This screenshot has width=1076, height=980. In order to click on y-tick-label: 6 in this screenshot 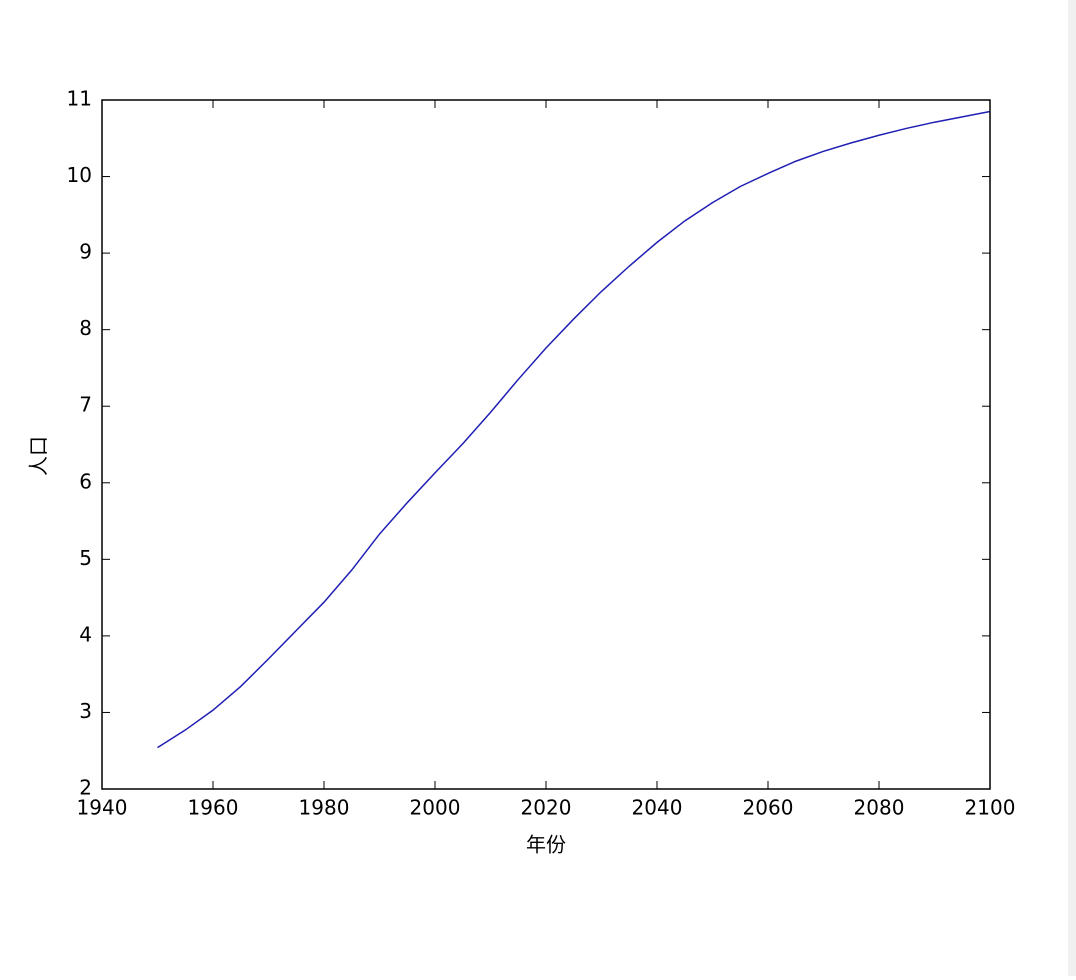, I will do `click(85, 481)`.